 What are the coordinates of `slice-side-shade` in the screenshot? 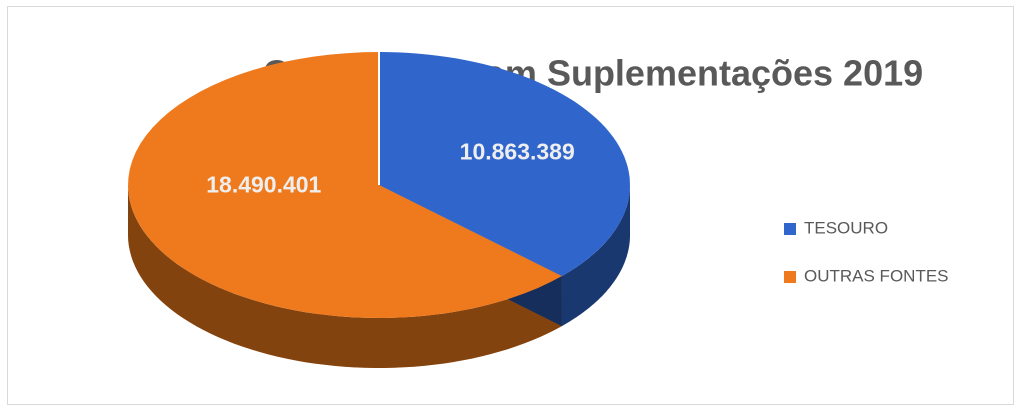 It's located at (595, 256).